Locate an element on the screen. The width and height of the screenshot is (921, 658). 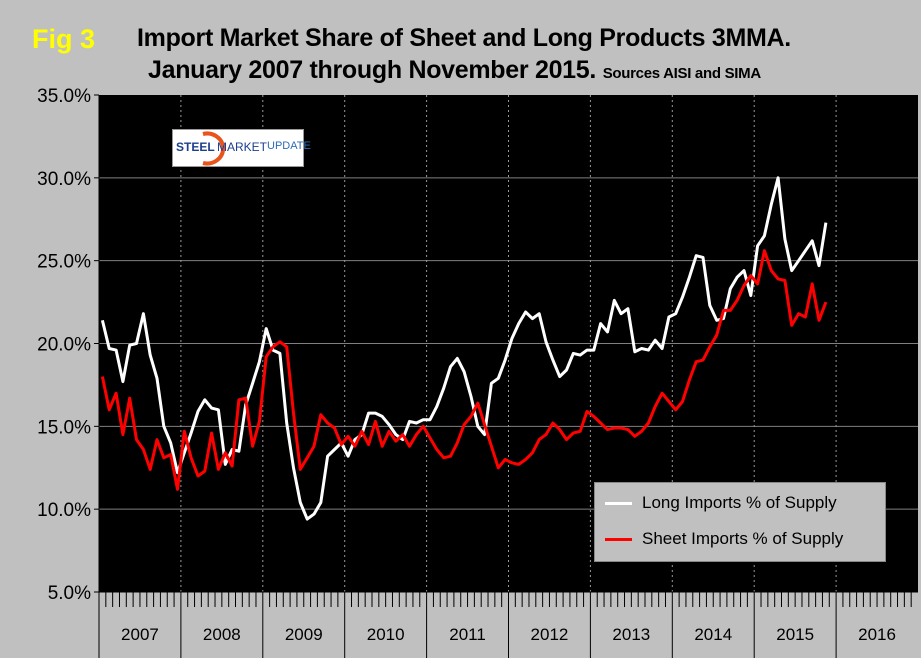
y-tick-label: 25.0% is located at coordinates (64, 262).